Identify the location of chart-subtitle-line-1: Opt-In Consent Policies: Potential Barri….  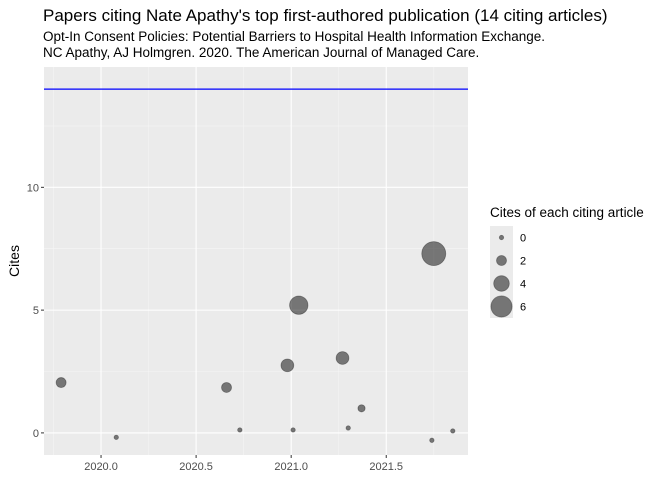
(294, 36).